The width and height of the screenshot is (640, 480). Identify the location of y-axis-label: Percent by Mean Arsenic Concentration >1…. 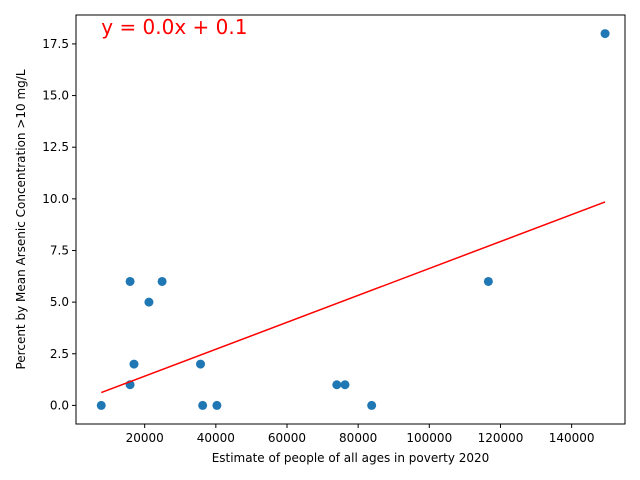
(21, 219).